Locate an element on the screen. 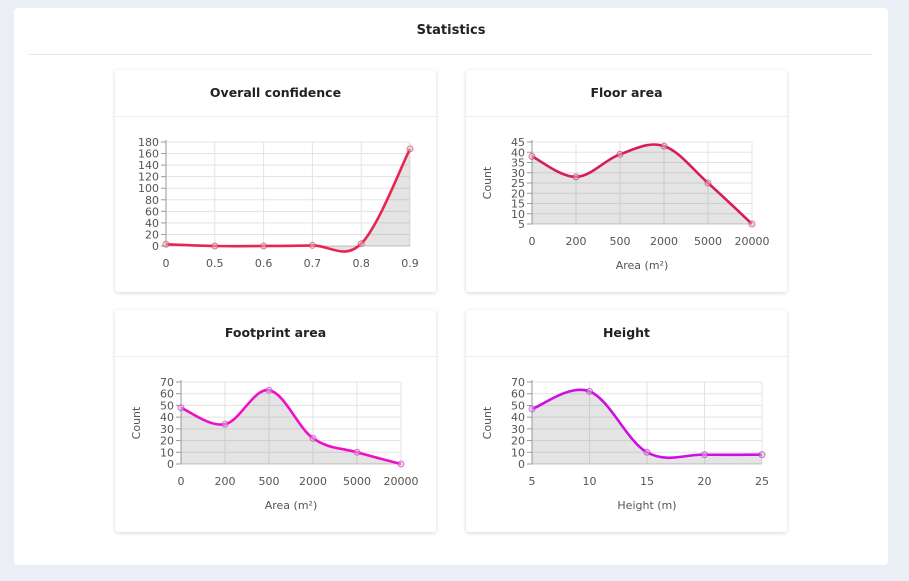  y-tick-label: 140 is located at coordinates (148, 165).